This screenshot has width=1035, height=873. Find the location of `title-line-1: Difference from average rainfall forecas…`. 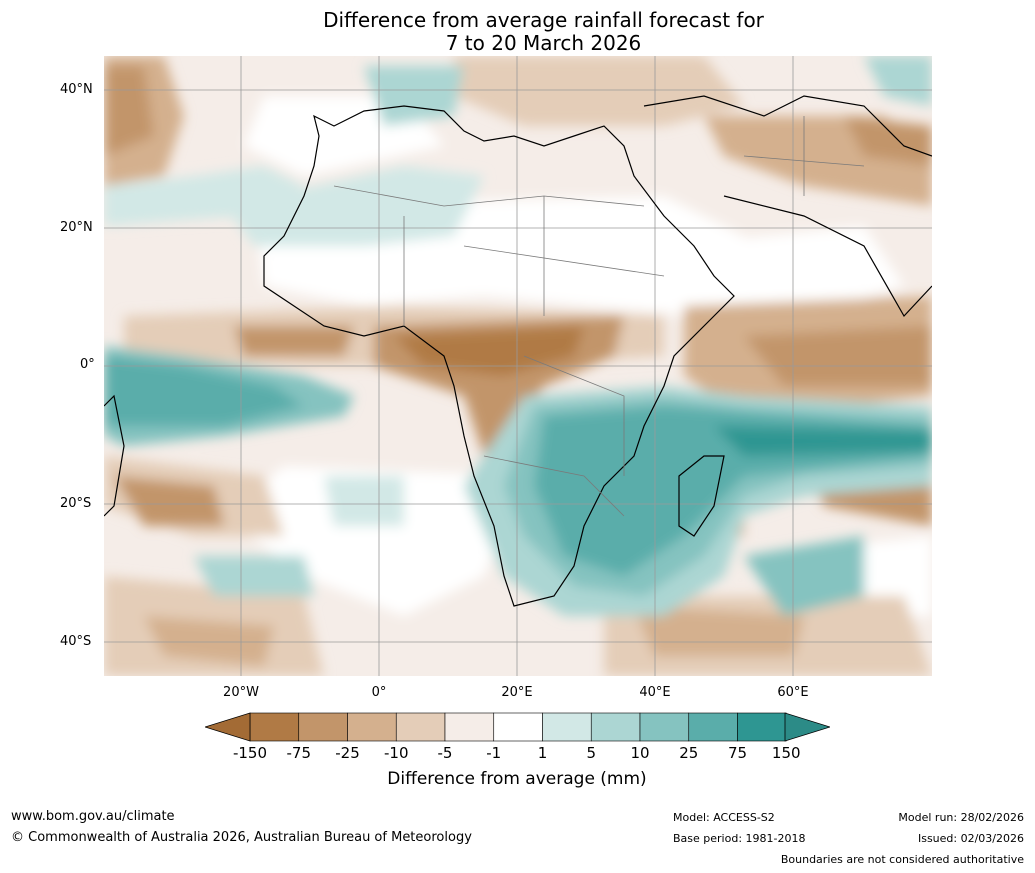

title-line-1: Difference from average rainfall forecas… is located at coordinates (543, 20).